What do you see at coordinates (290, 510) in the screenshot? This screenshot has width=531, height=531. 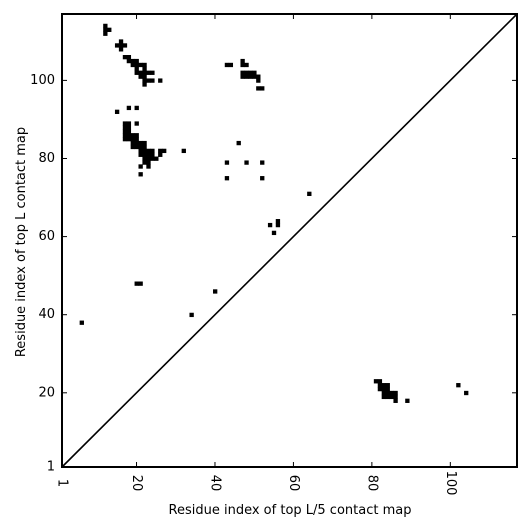 I see `x-axis-label: Residue index of top L/5 contact map` at bounding box center [290, 510].